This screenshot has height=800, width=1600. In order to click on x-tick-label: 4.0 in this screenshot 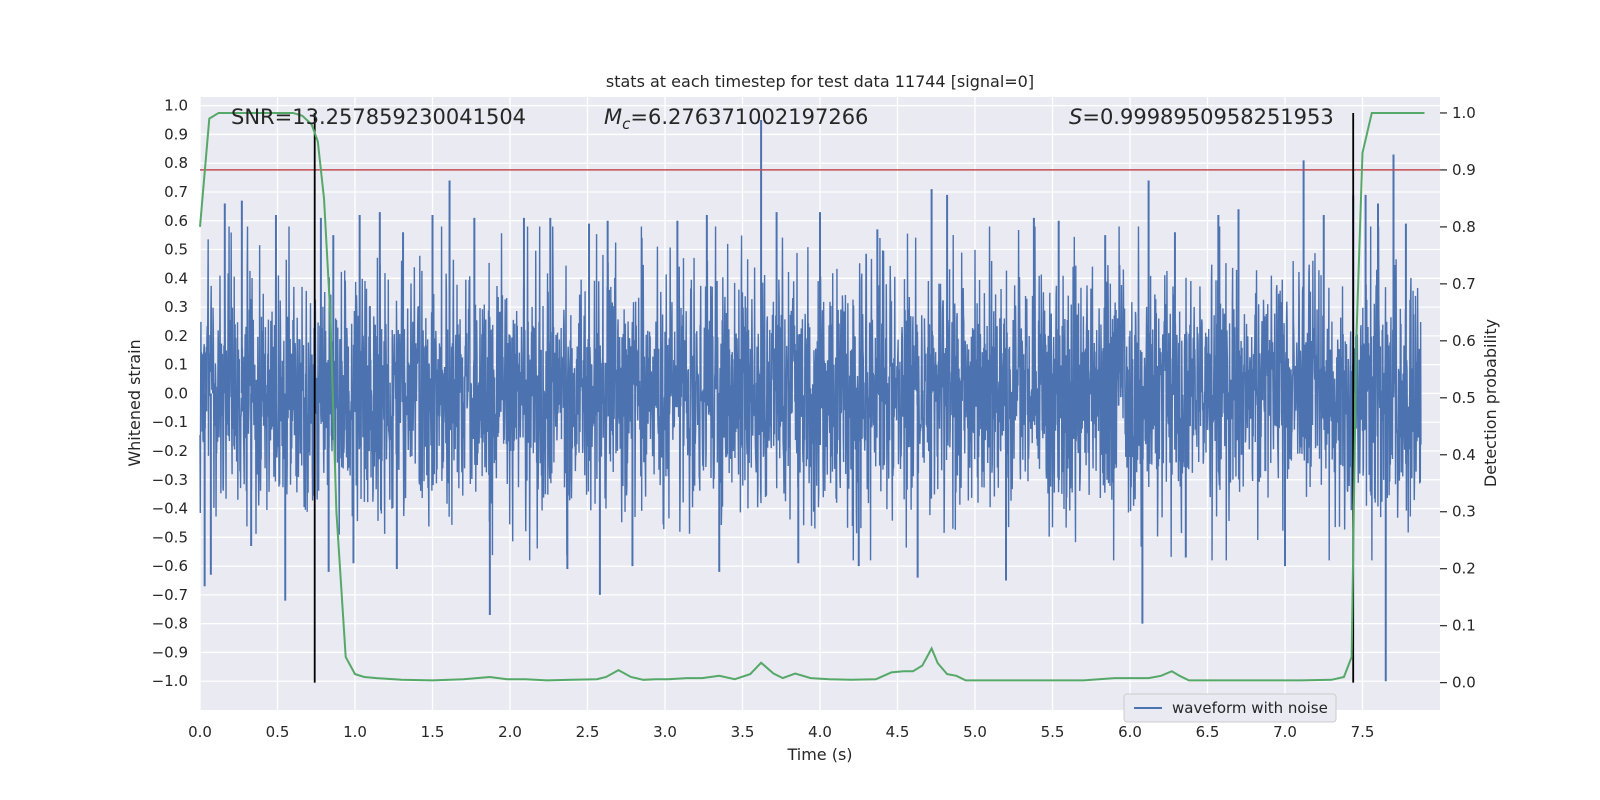, I will do `click(820, 732)`.